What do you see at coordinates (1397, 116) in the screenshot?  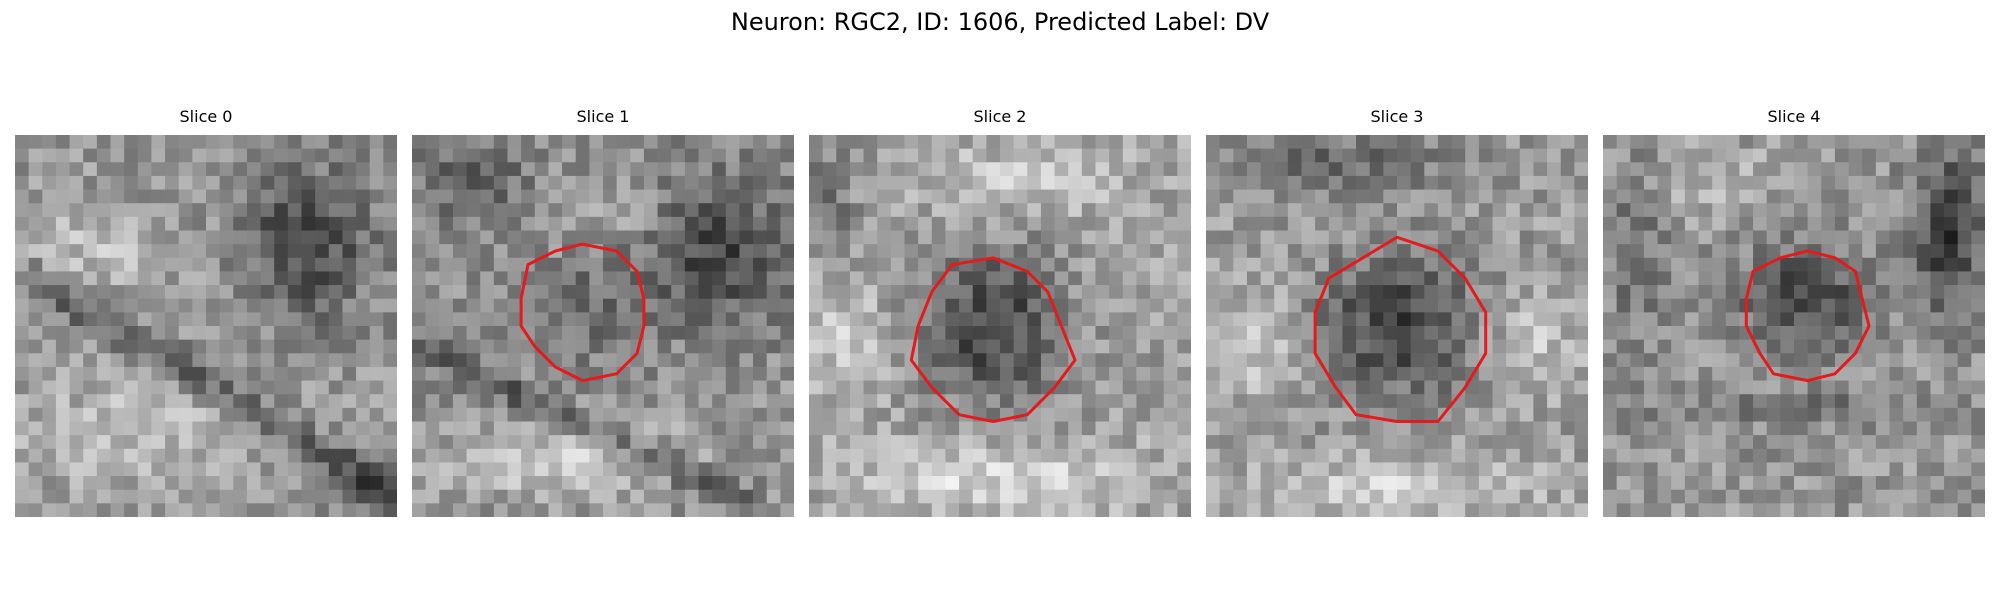 I see `slice-title: Slice 3` at bounding box center [1397, 116].